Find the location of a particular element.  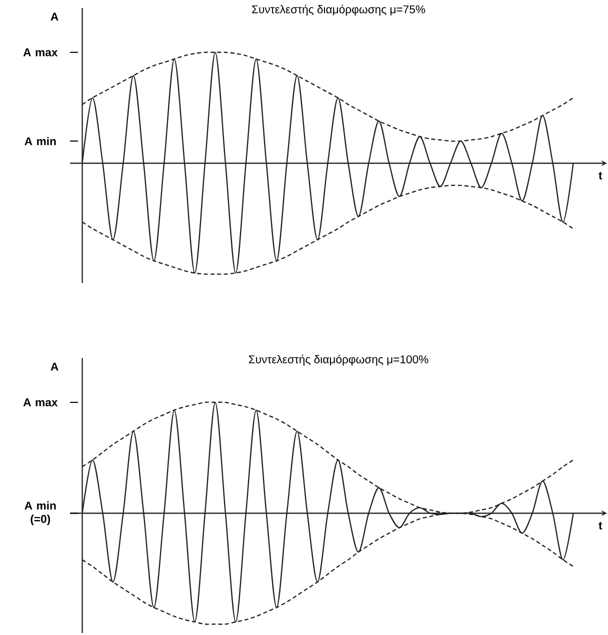

chart-title: Συντελεστής διαμόρφωσης μ=75% is located at coordinates (339, 10).